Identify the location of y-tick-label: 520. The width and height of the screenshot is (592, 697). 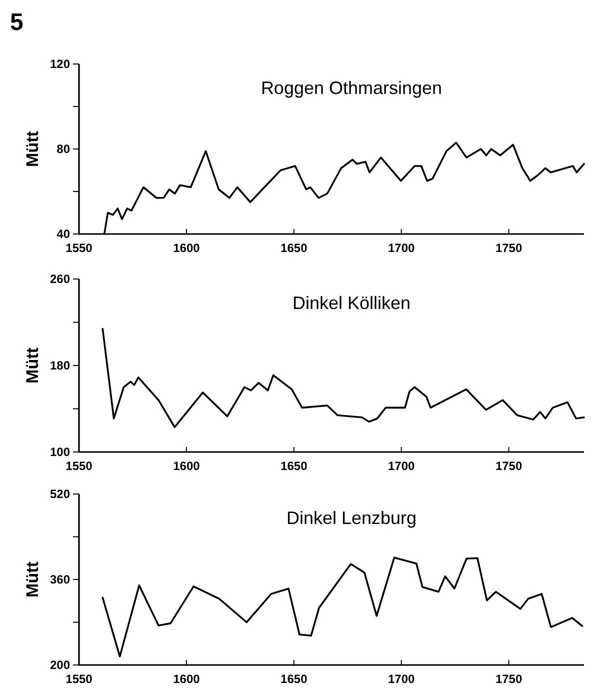
(60, 493).